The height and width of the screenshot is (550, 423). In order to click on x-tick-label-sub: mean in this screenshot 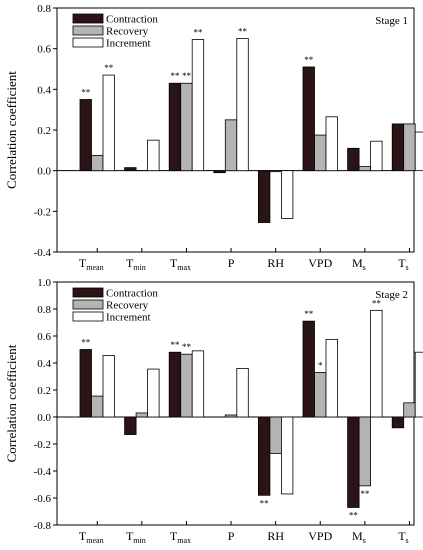, I will do `click(94, 540)`.